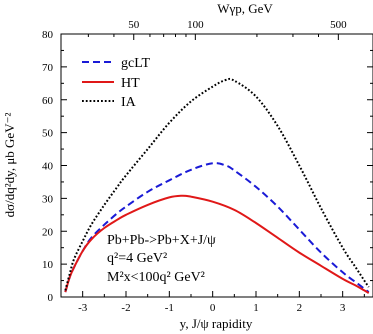 The image size is (373, 334). I want to click on x-tick-label: -3, so click(83, 308).